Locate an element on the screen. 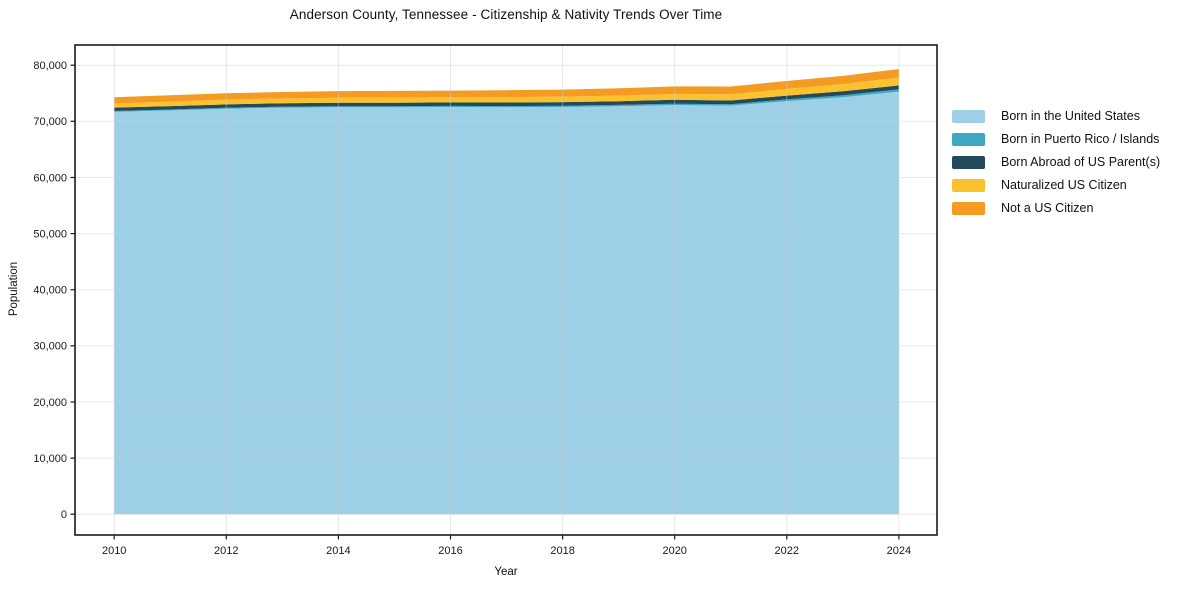 The image size is (1189, 590). y-tick-label: 60,000 is located at coordinates (50, 178).